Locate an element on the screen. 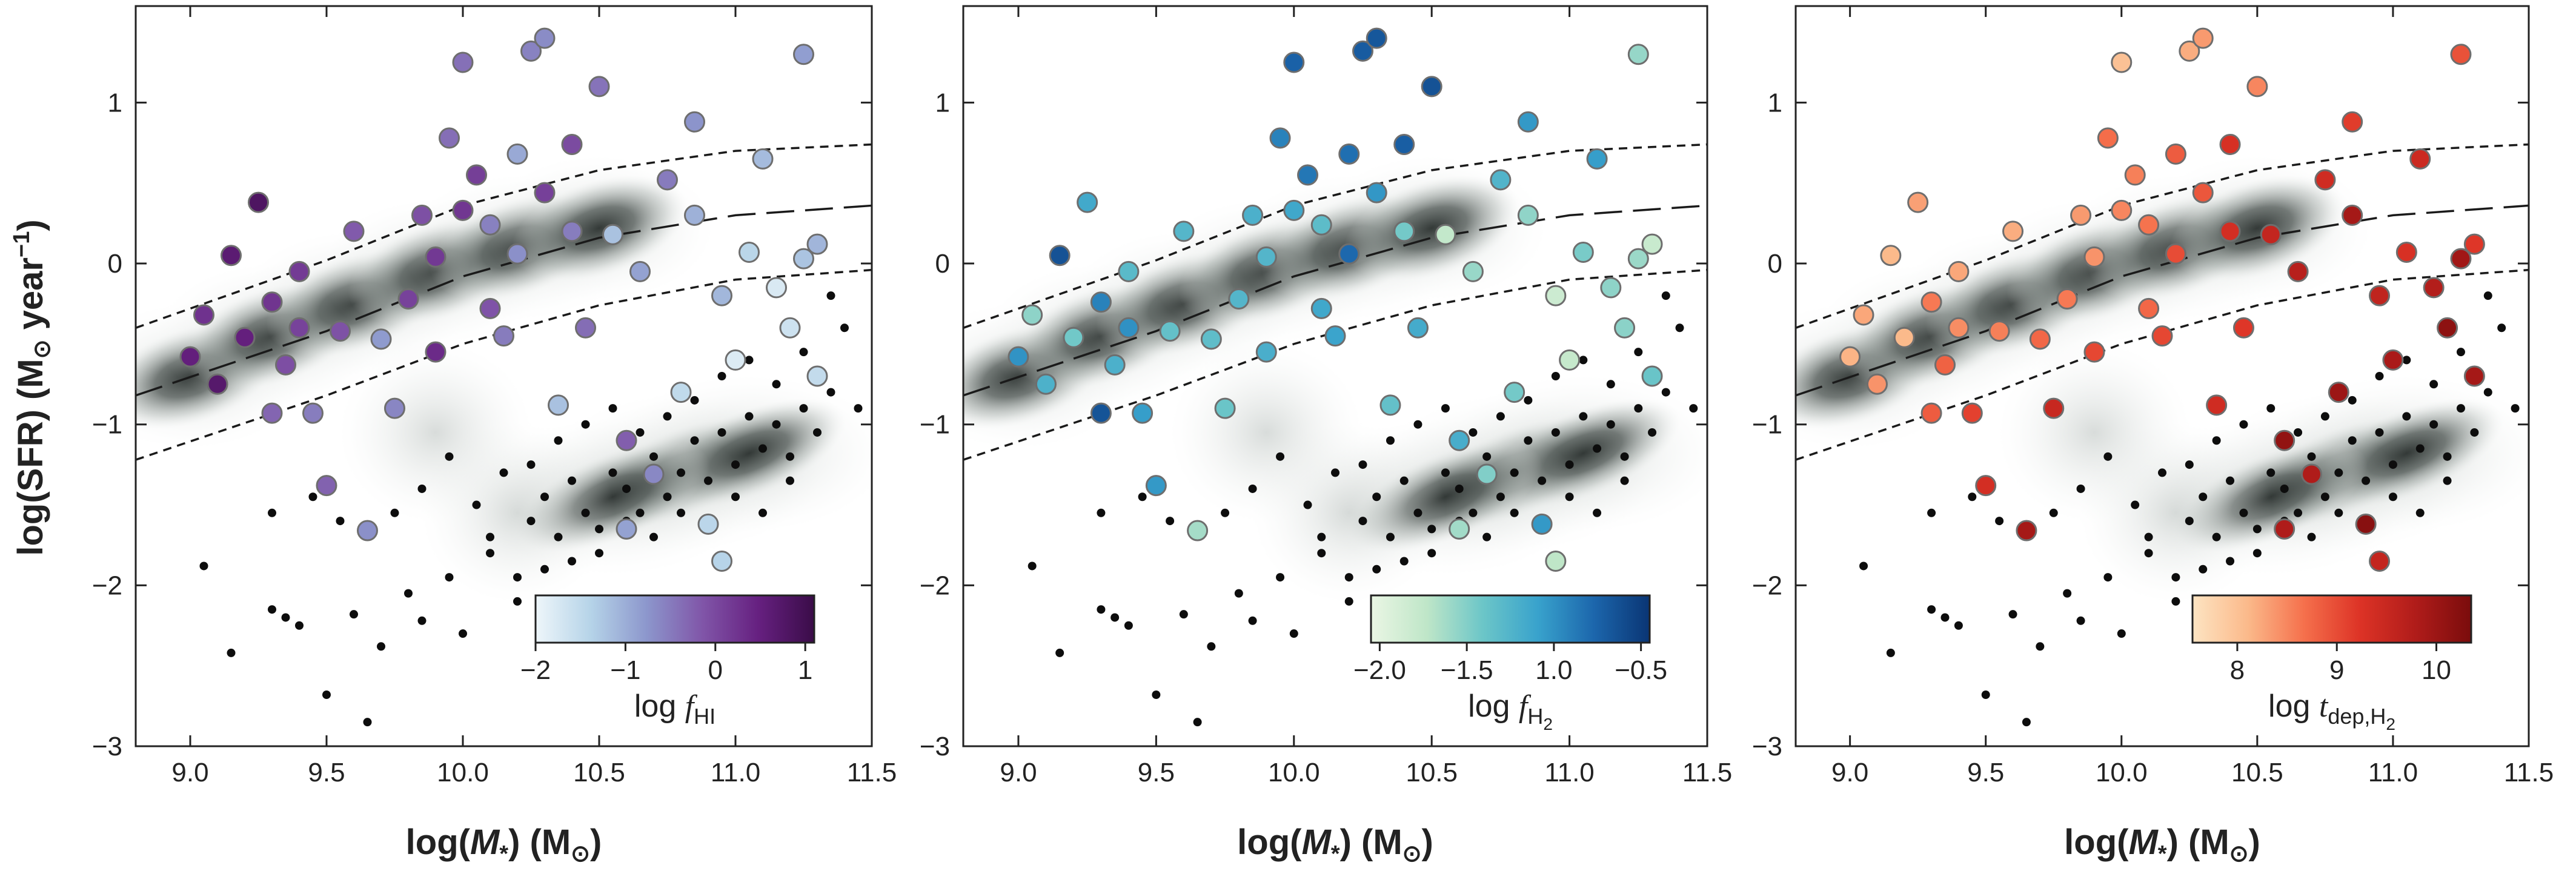  density-contour is located at coordinates (2257, 228).